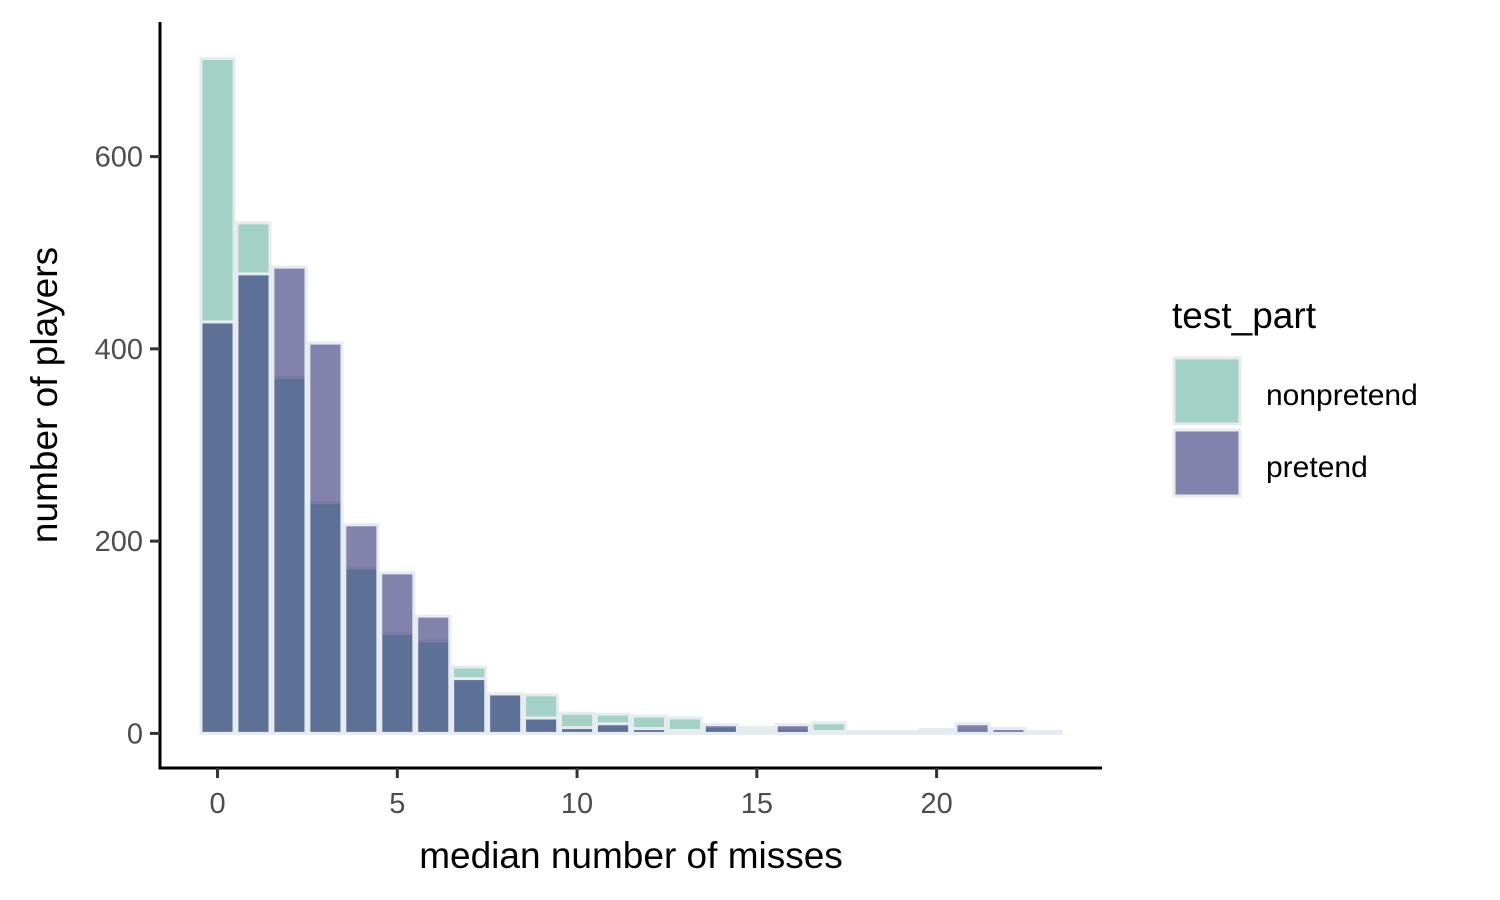 This screenshot has height=900, width=1500. Describe the element at coordinates (135, 734) in the screenshot. I see `y-tick-label-0: 0` at that location.